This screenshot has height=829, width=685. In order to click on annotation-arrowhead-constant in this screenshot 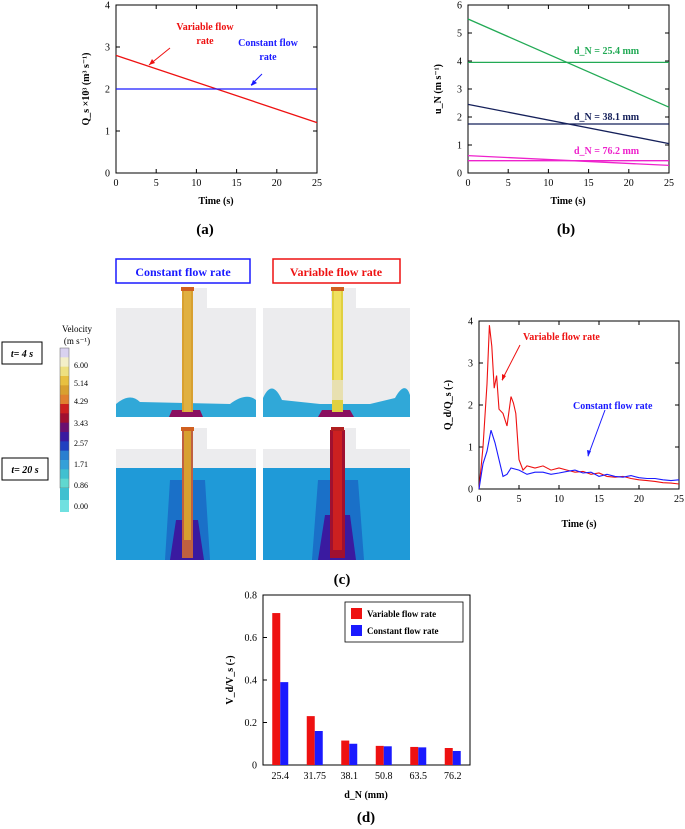, I will do `click(254, 83)`.